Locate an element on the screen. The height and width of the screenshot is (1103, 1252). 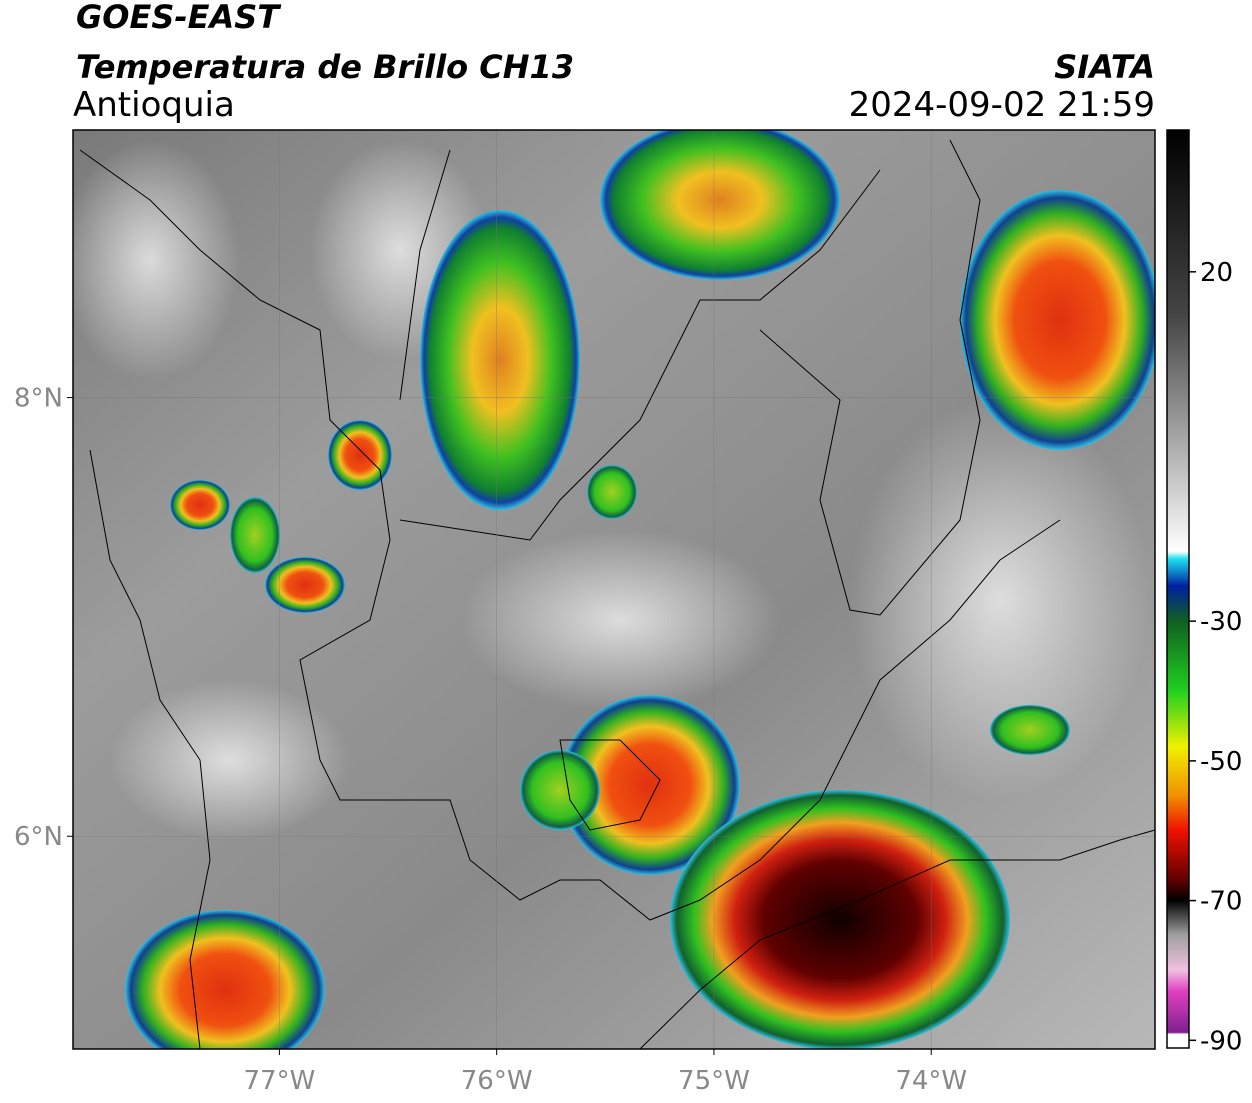
region: Antioquia is located at coordinates (154, 105).